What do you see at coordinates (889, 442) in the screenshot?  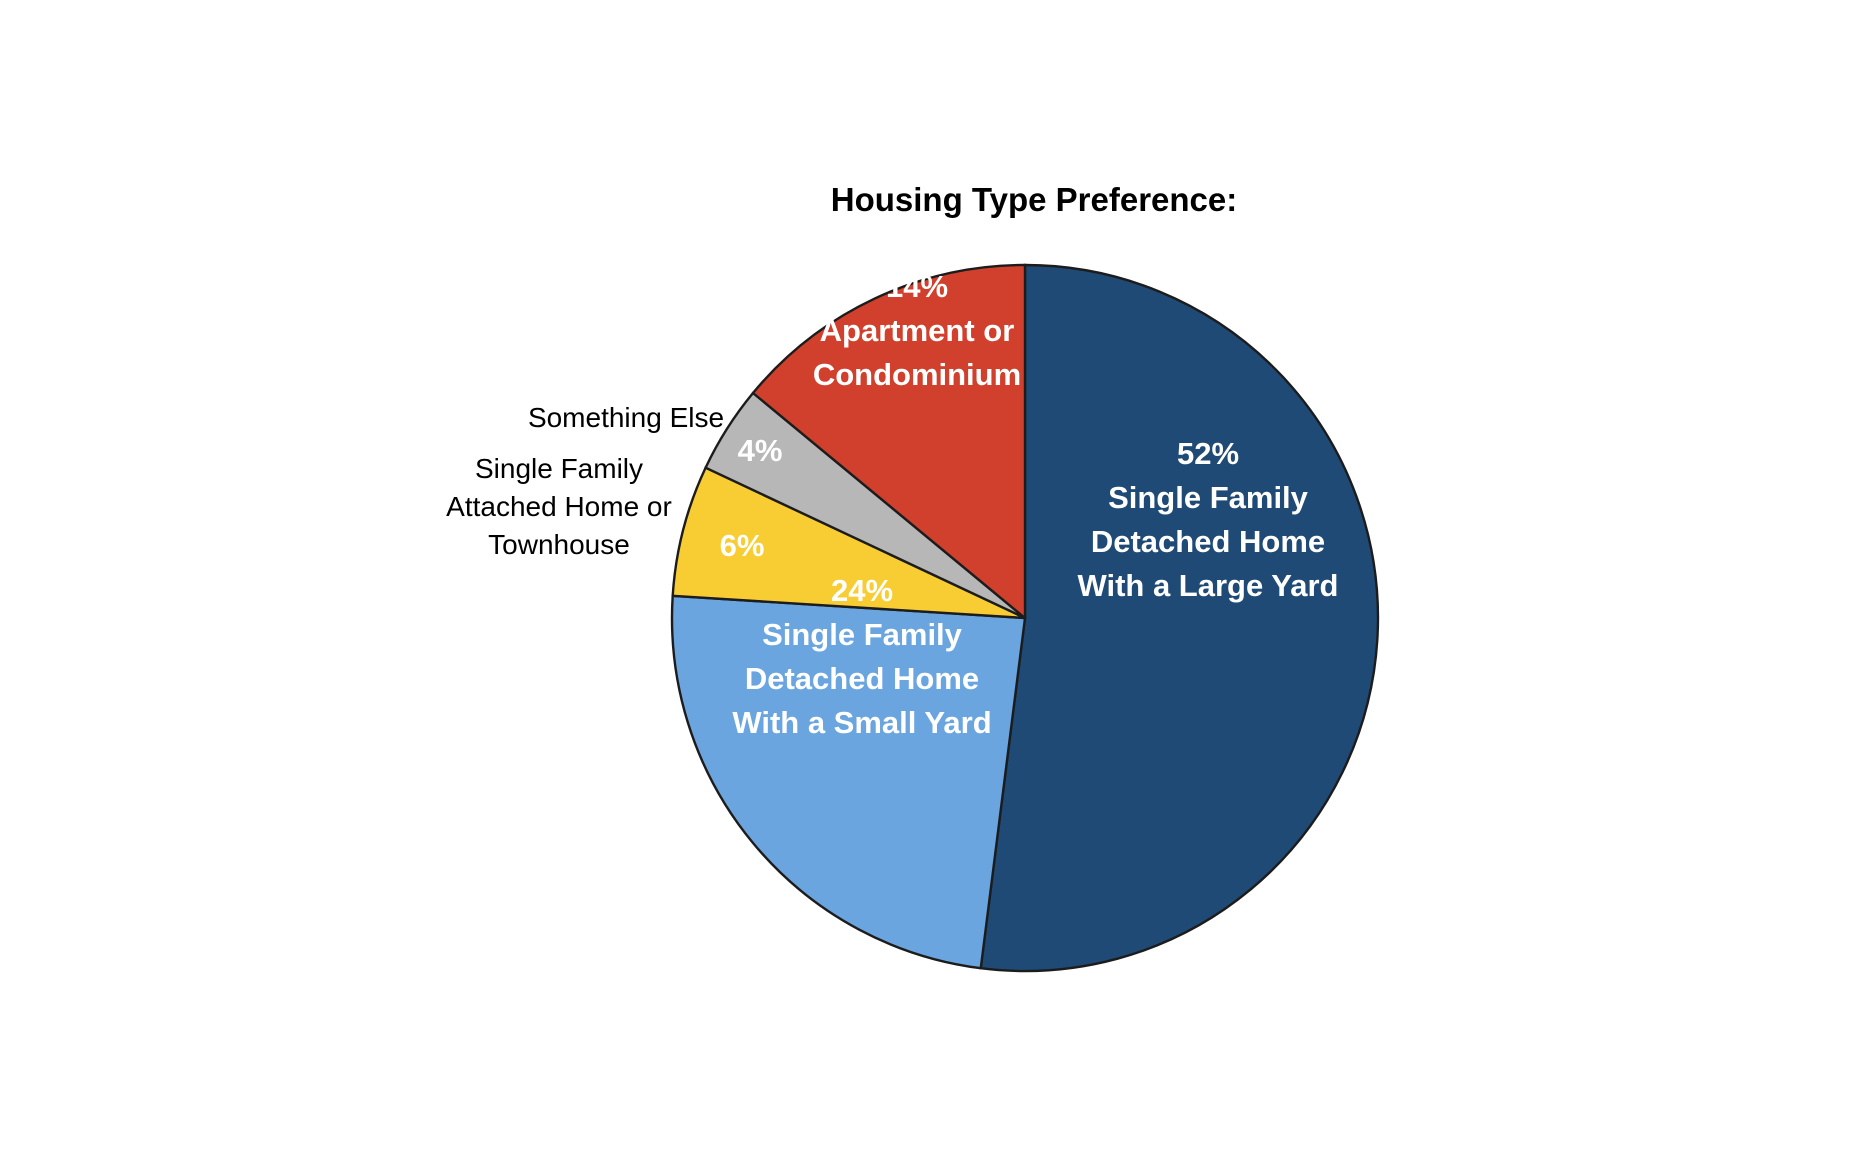 I see `pie-slice-apartment` at bounding box center [889, 442].